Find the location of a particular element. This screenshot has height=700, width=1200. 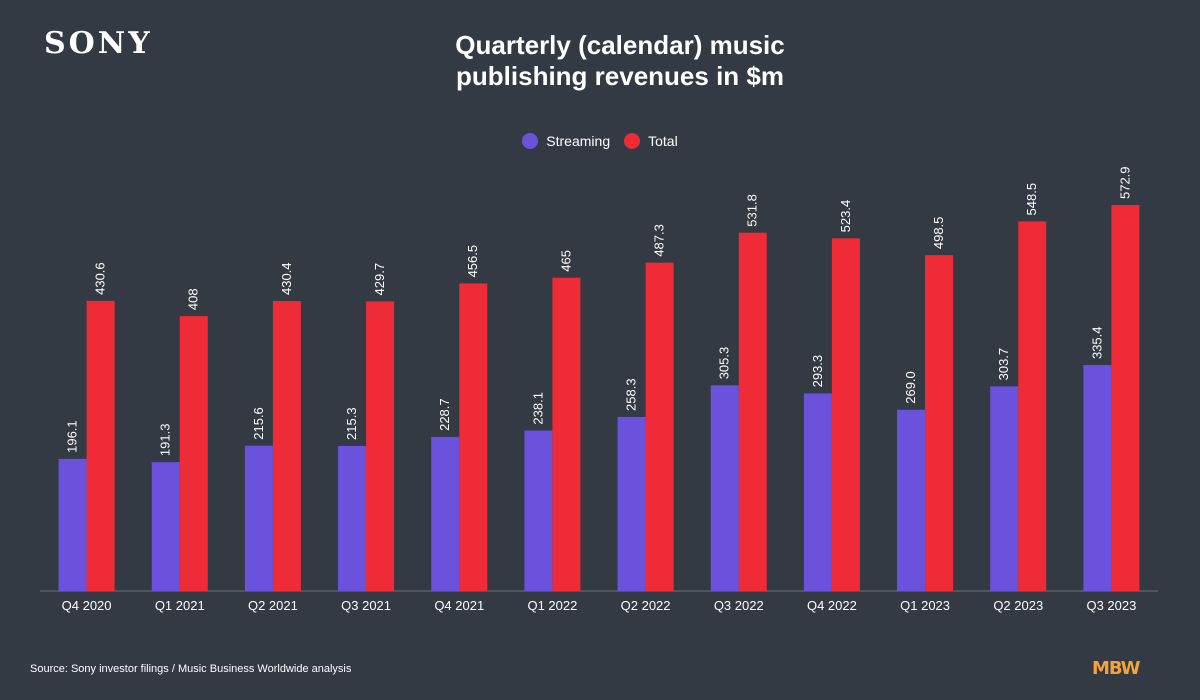

legend-label-total: Total is located at coordinates (663, 141).